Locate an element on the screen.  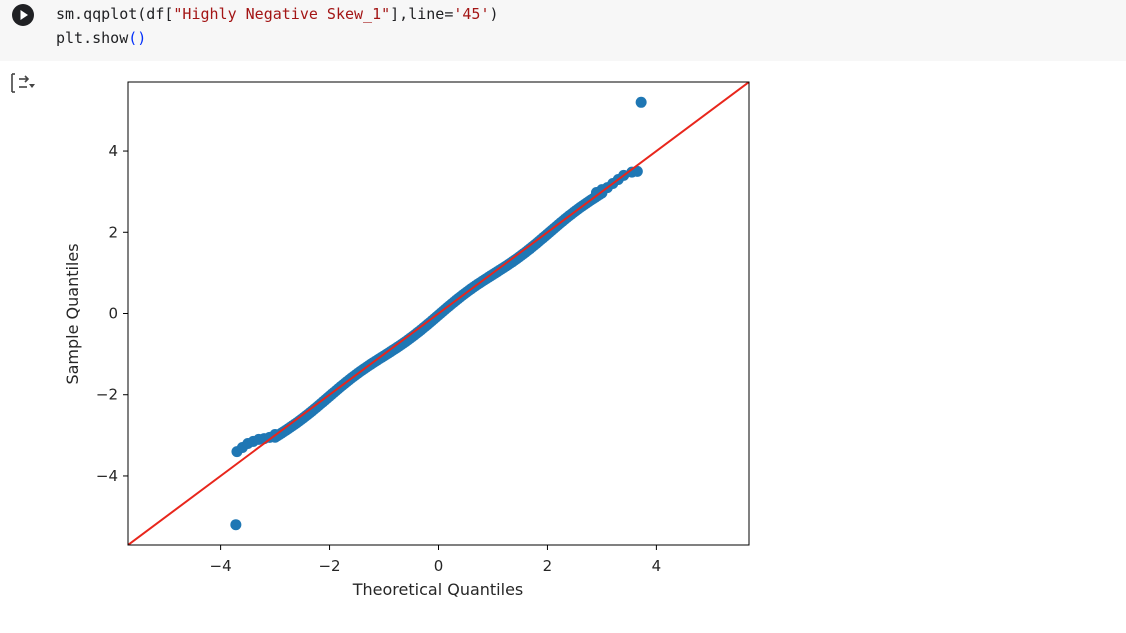
y-axis-label: Sample Quantiles is located at coordinates (72, 313).